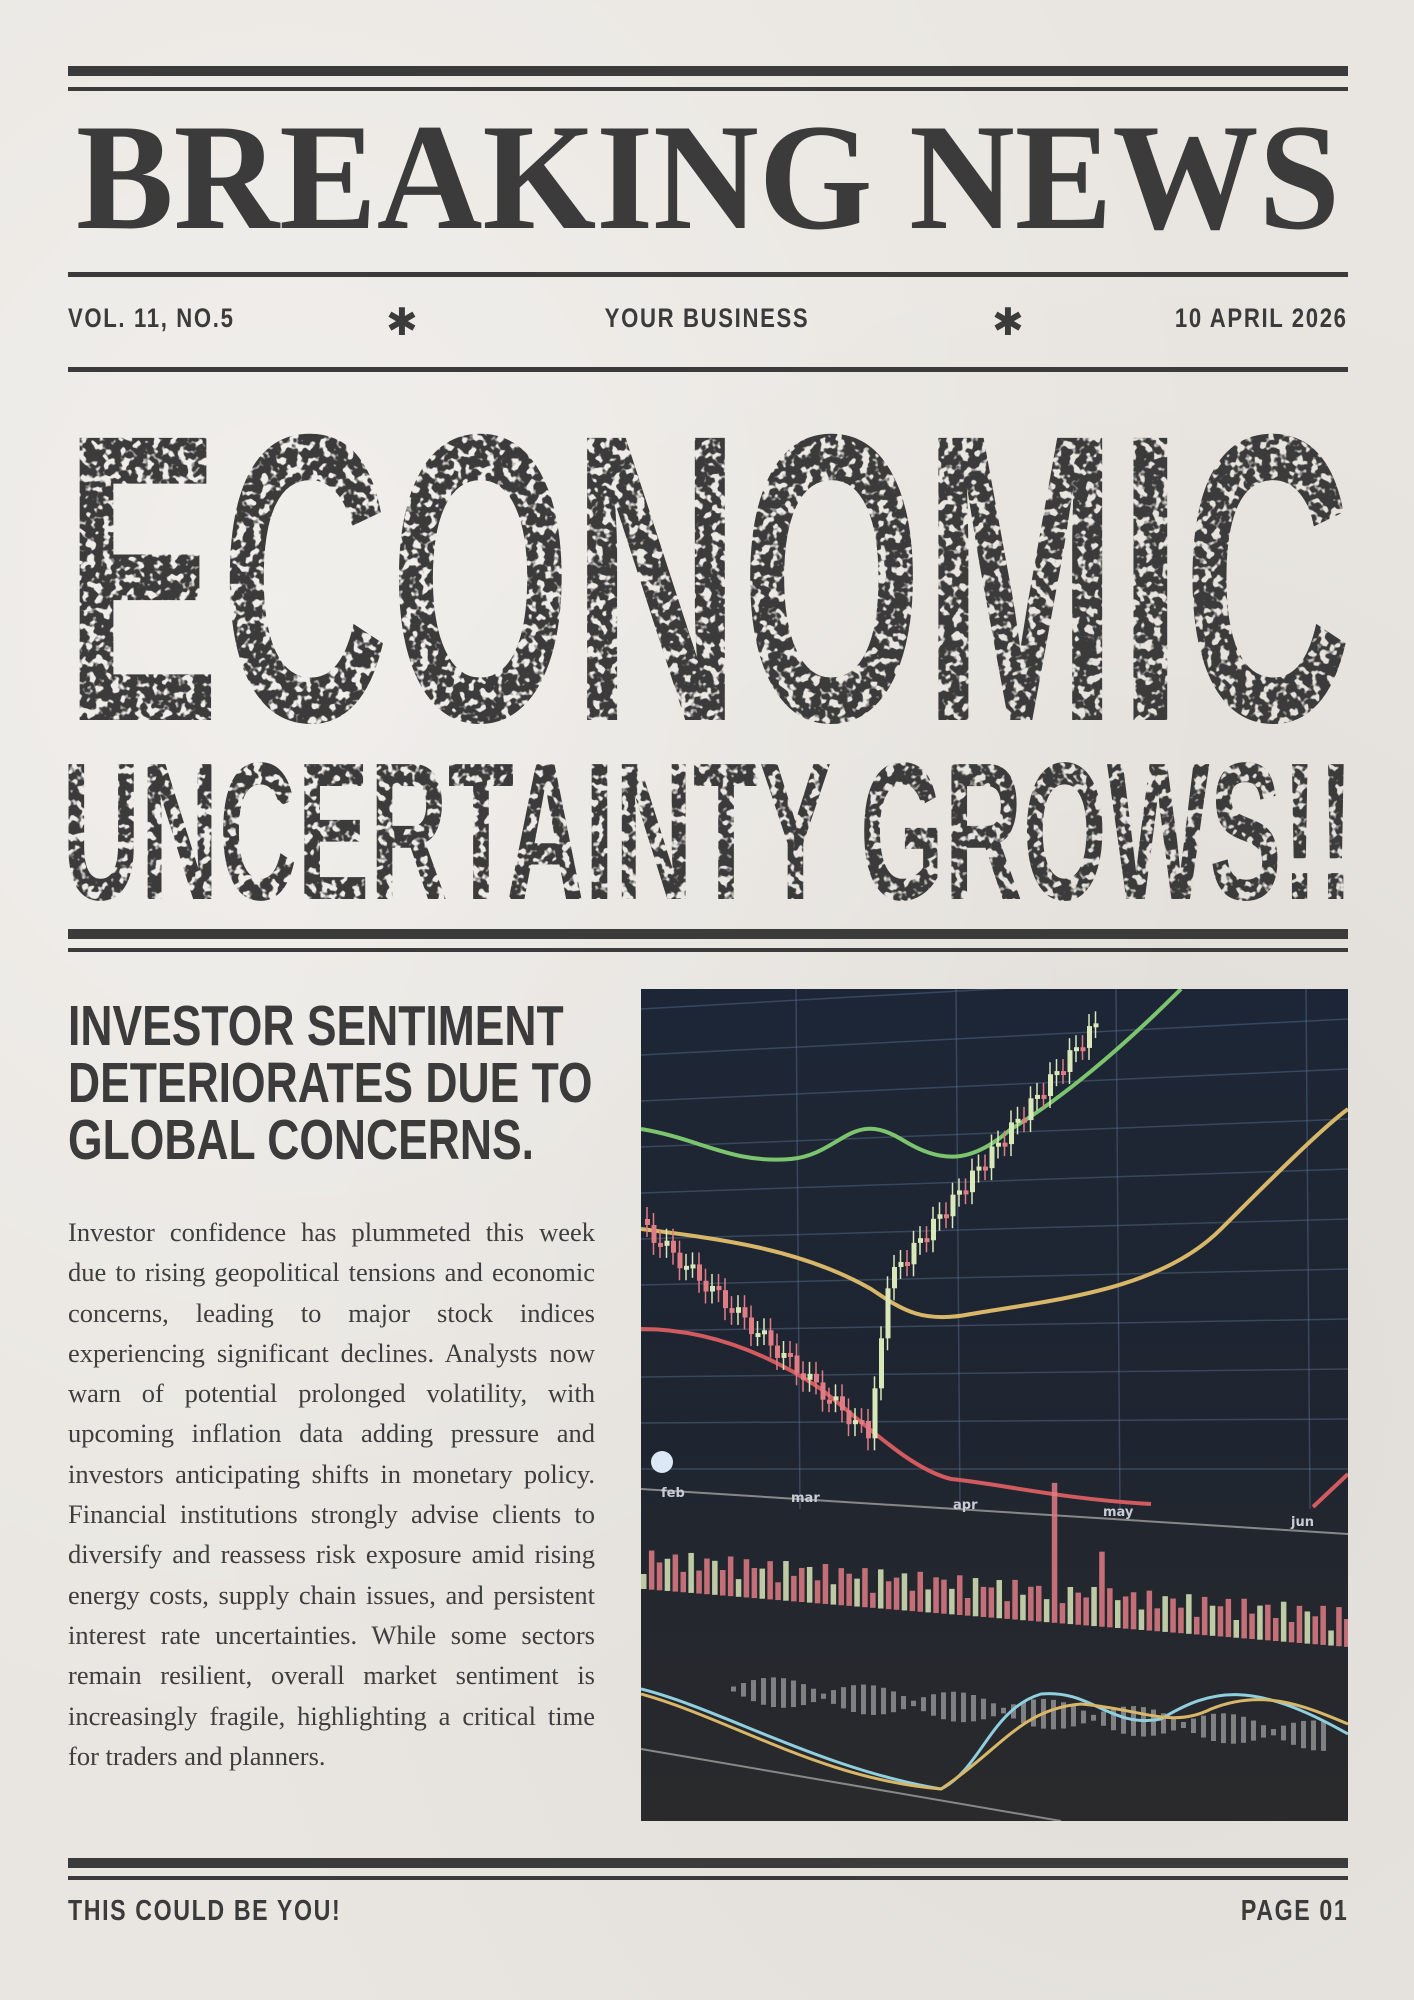 The width and height of the screenshot is (1414, 2000). Describe the element at coordinates (1294, 1911) in the screenshot. I see `page-number: PAGE 01` at that location.